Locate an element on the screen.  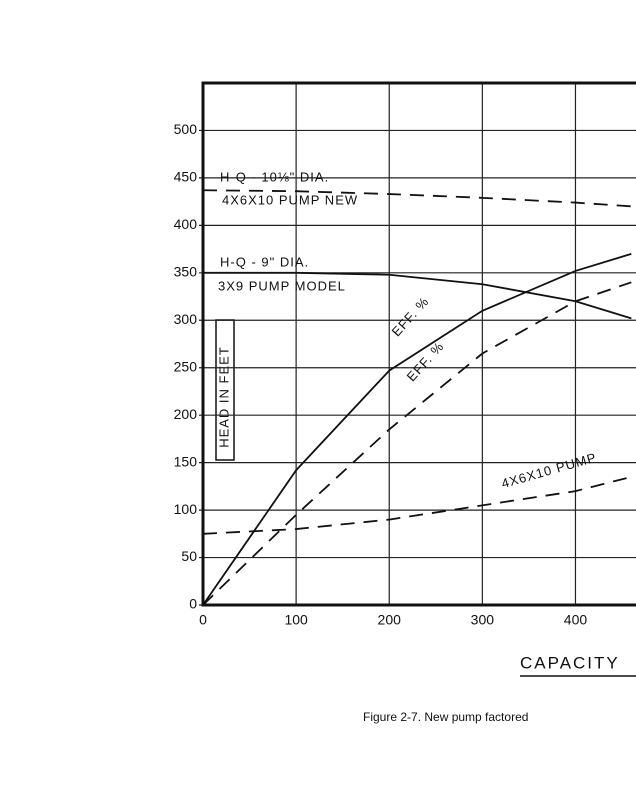
annotation: H-Q - 9" DIA. is located at coordinates (264, 261).